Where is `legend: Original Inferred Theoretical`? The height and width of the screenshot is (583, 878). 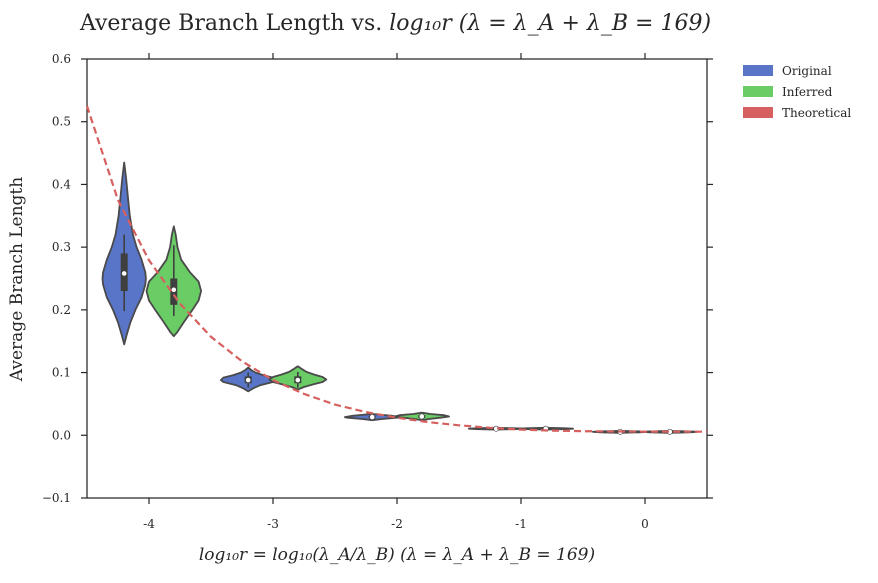 legend: Original Inferred Theoretical is located at coordinates (797, 92).